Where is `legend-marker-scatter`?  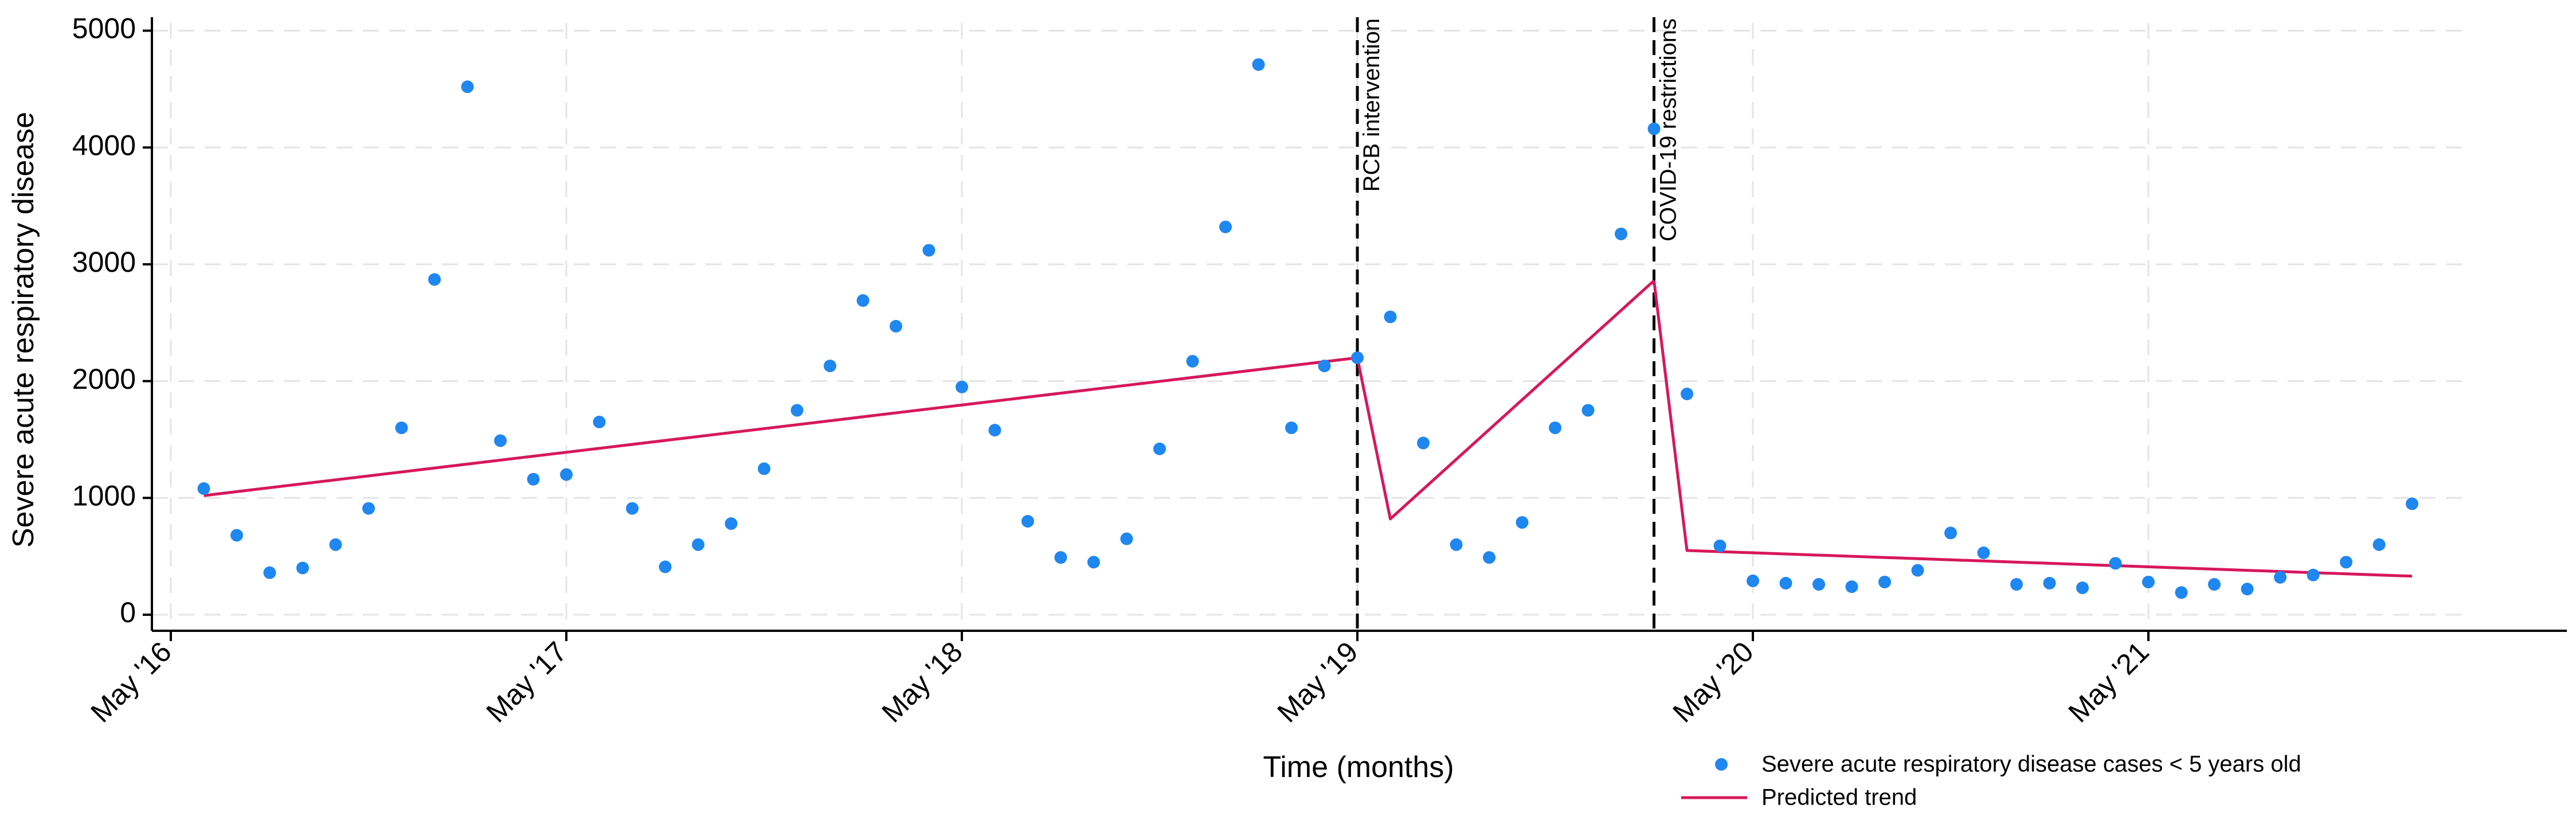 legend-marker-scatter is located at coordinates (1721, 764).